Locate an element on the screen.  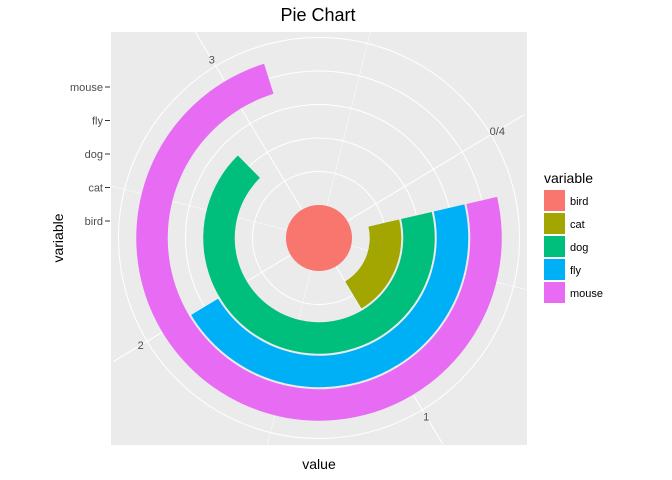
legend-key-cat is located at coordinates (554, 223).